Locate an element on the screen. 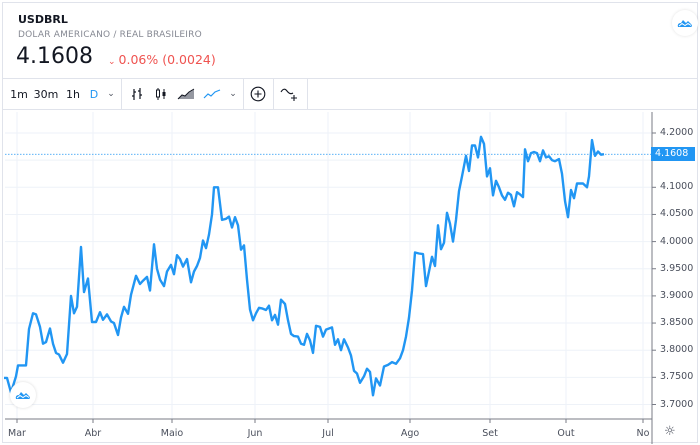 The image size is (700, 445). tradingview-logo-button-bottom is located at coordinates (23, 395).